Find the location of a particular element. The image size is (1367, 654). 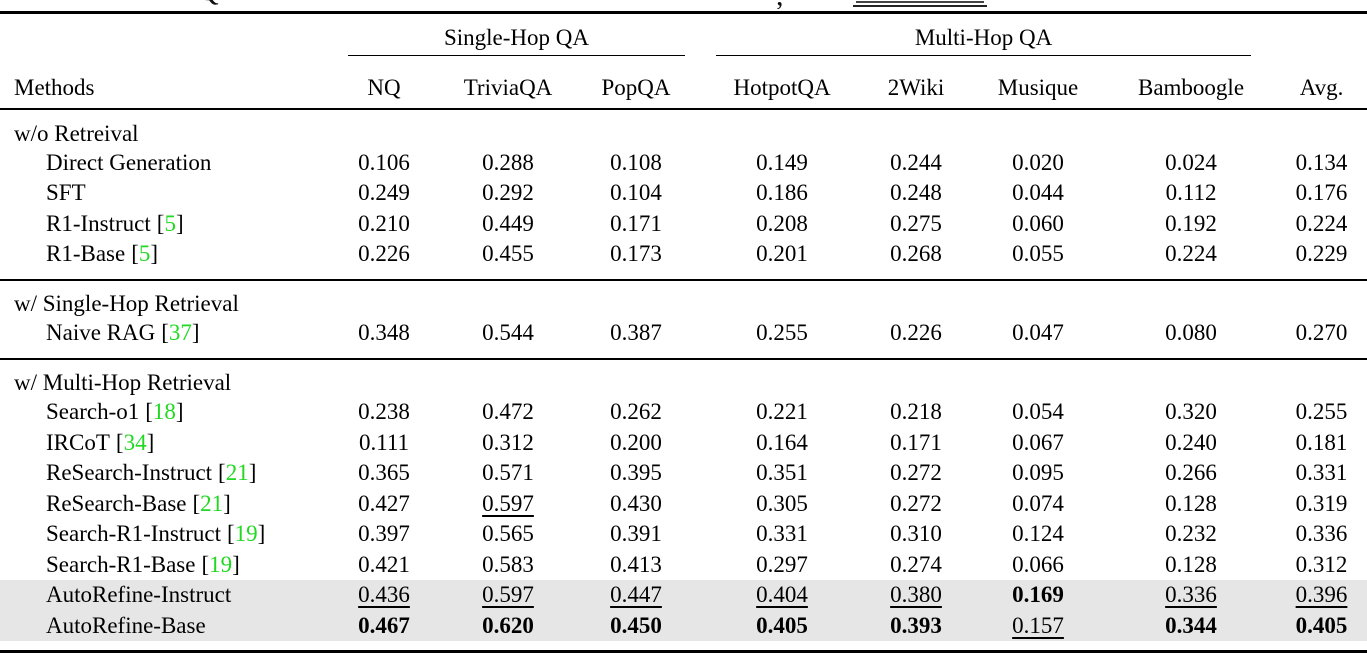

cell-triviaqa: 0.455 is located at coordinates (508, 254).